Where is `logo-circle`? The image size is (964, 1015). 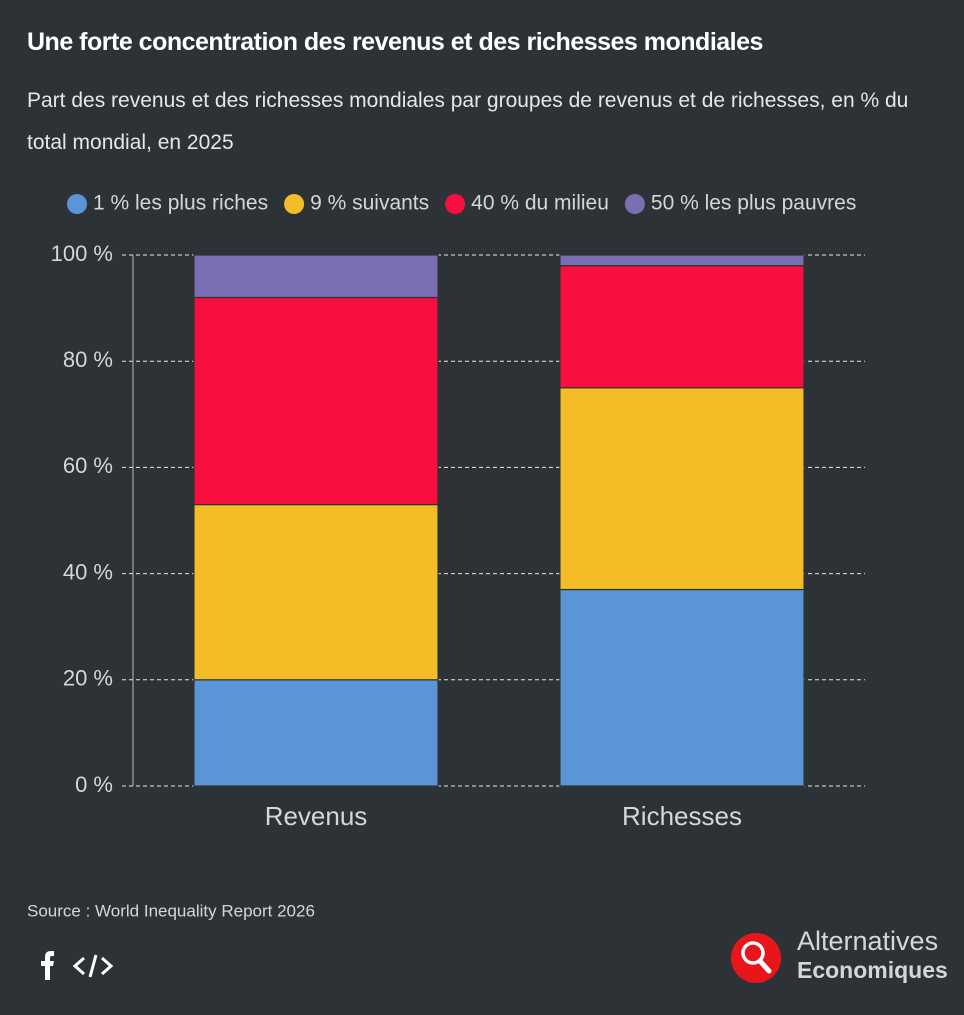 logo-circle is located at coordinates (756, 958).